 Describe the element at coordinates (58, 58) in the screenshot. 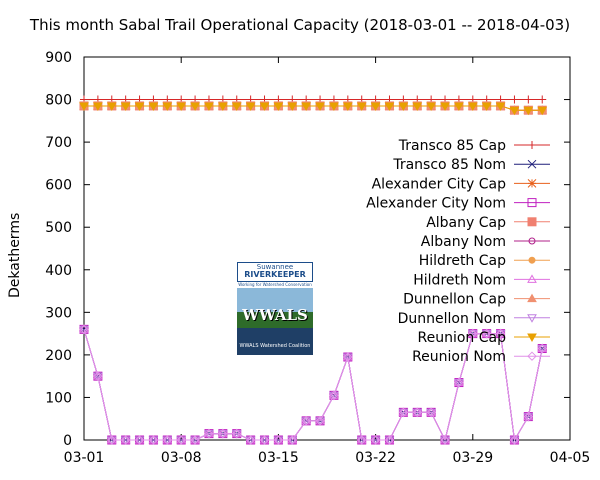

I see `y-tick-label: 900` at that location.